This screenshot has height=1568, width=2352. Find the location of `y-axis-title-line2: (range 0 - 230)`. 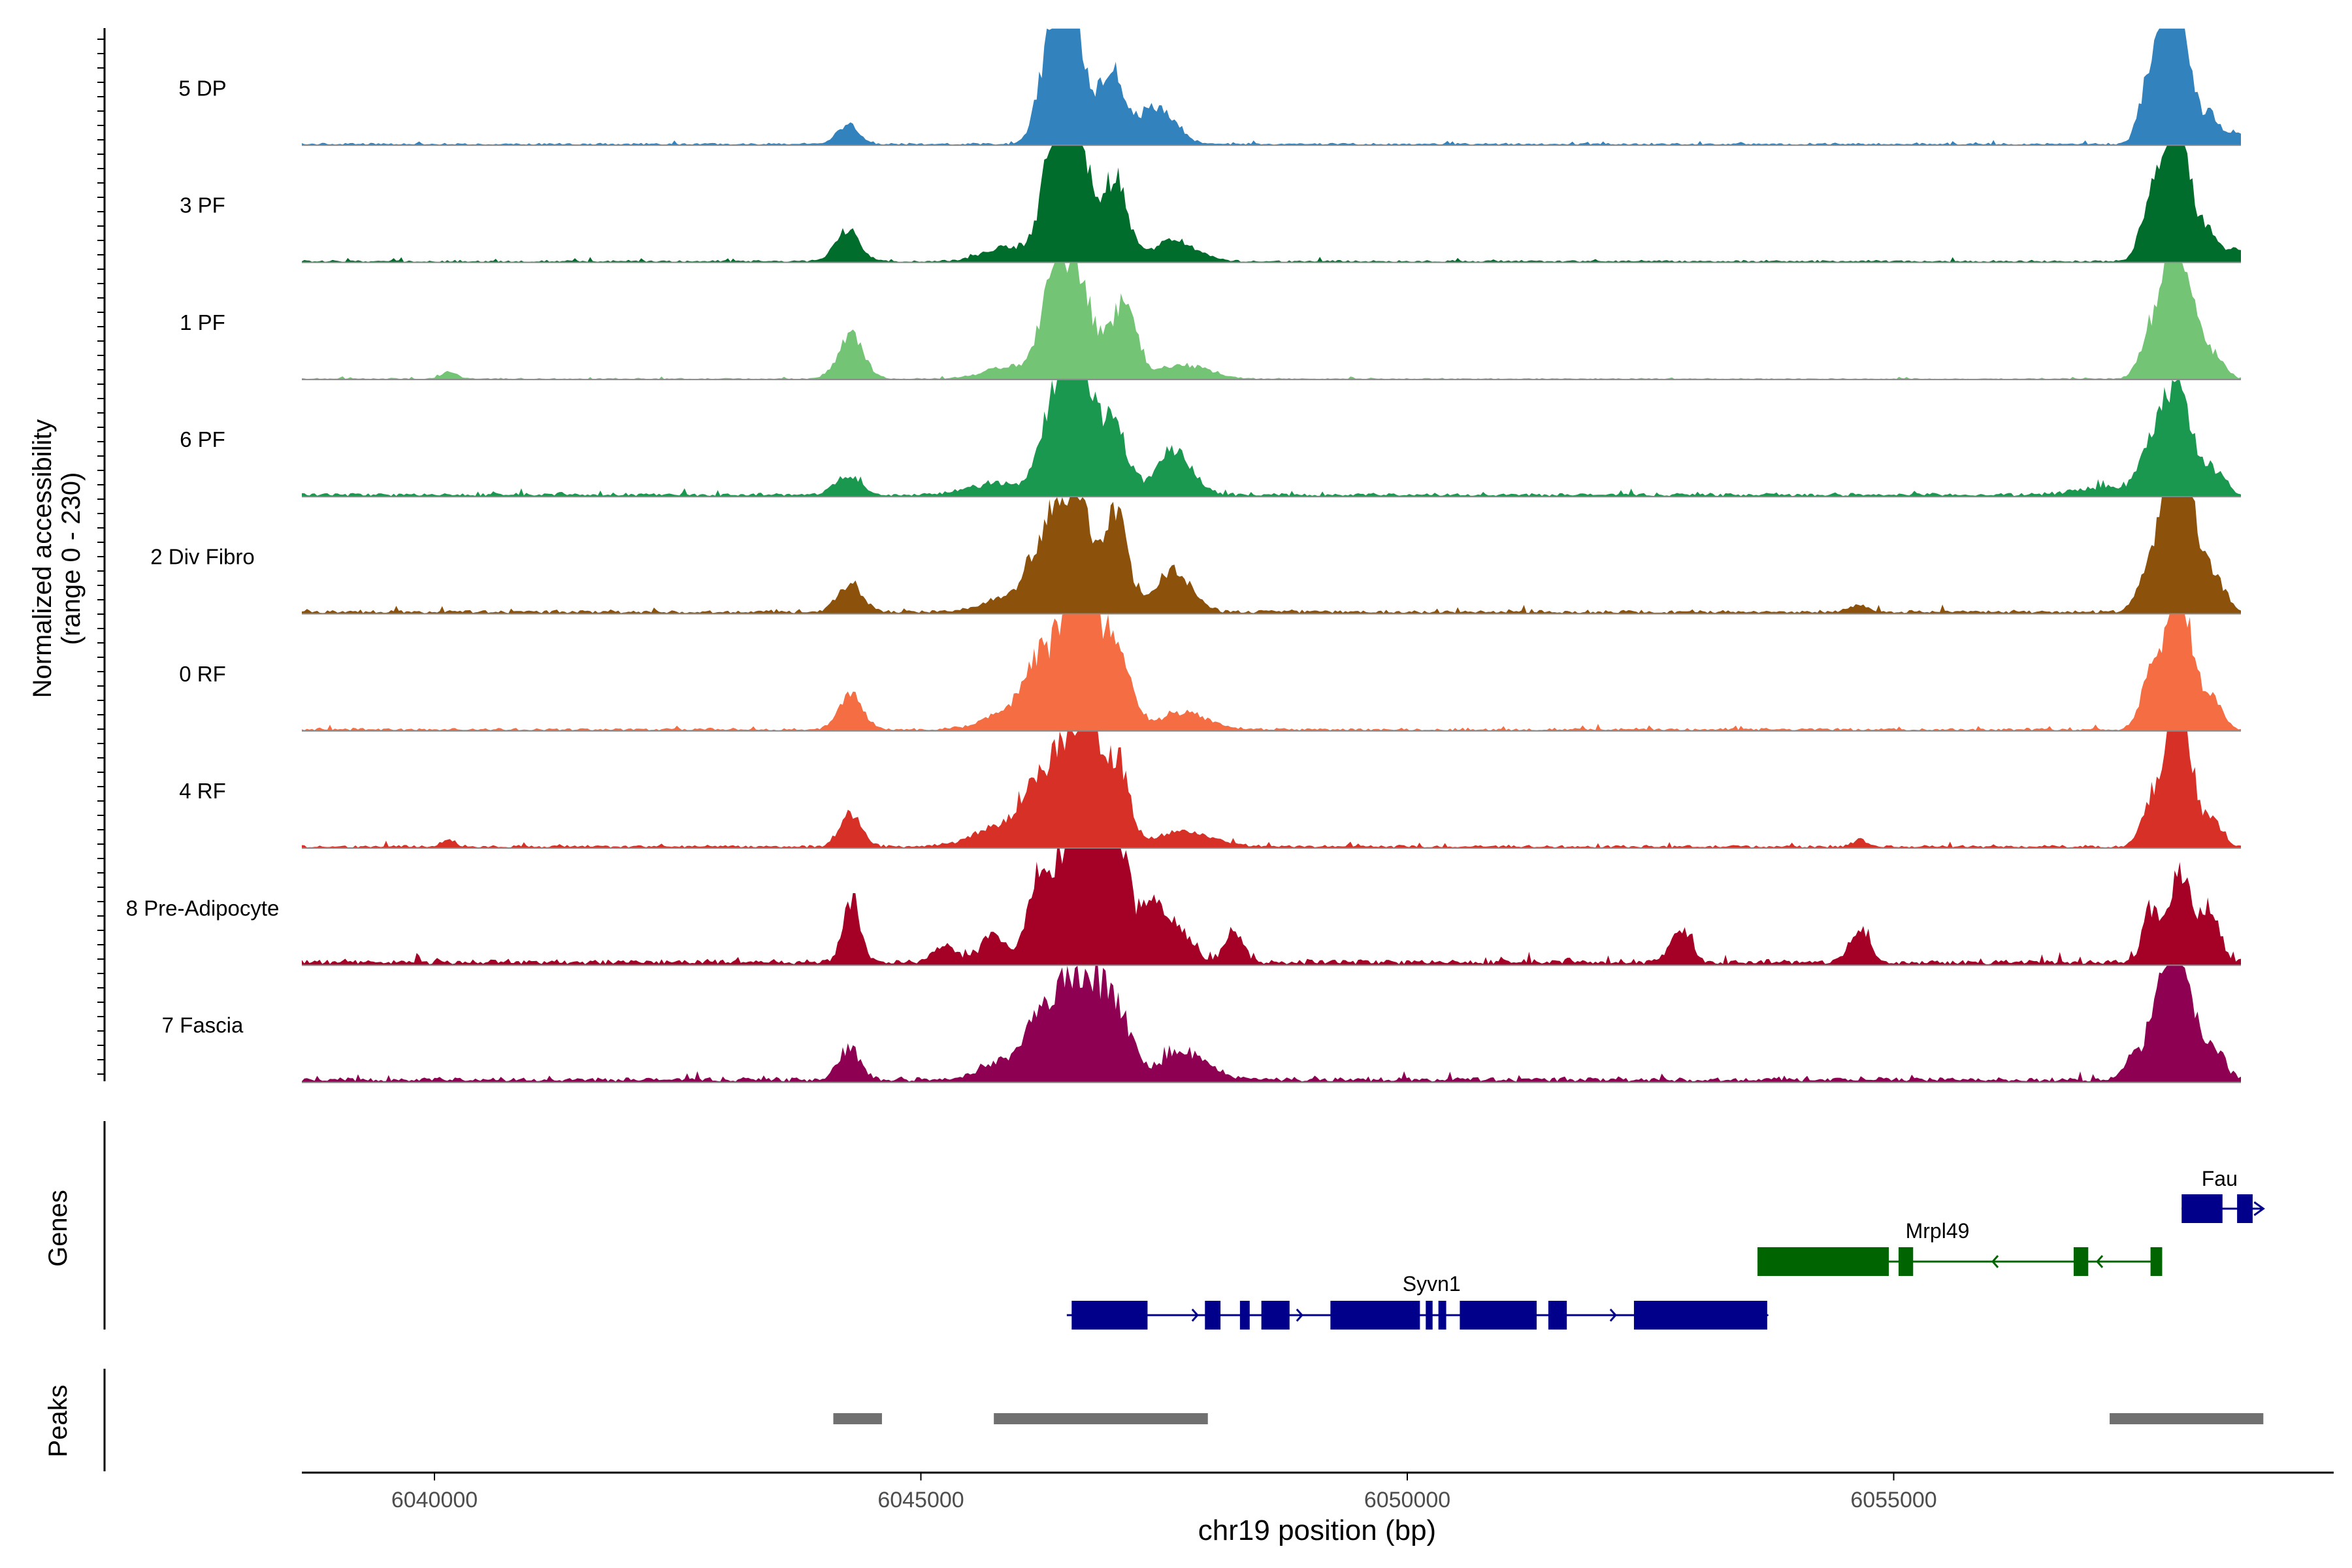

y-axis-title-line2: (range 0 - 230) is located at coordinates (71, 558).